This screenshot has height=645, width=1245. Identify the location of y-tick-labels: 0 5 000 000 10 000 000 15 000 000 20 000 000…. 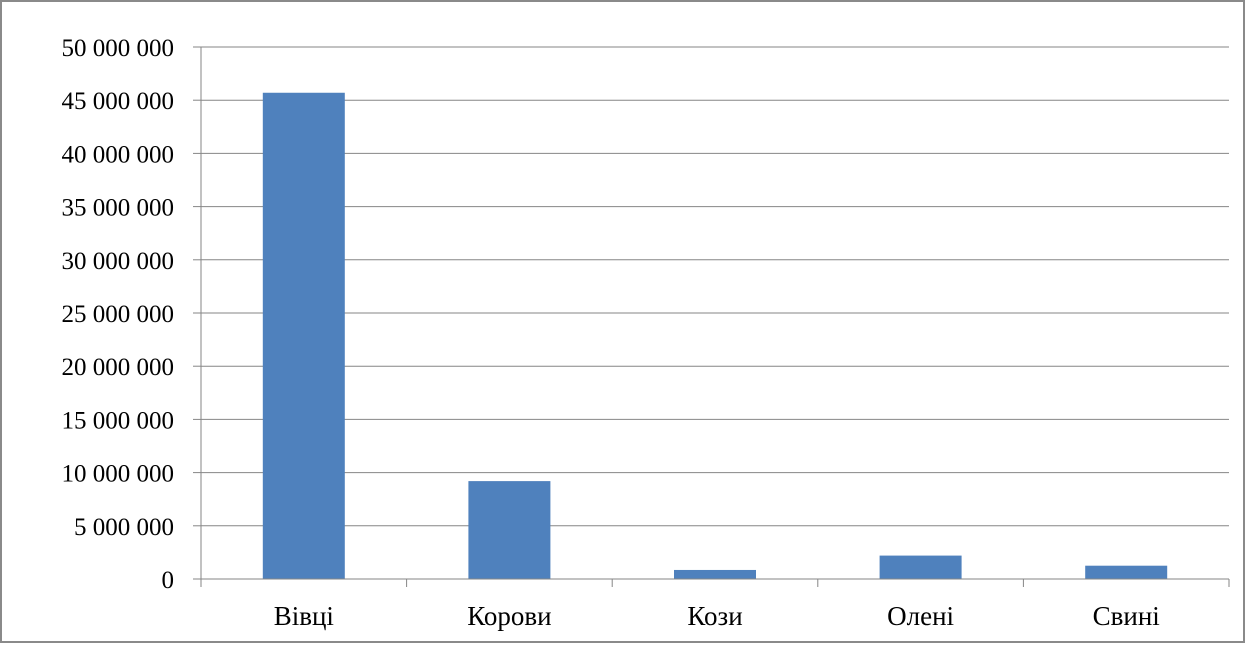
(118, 314).